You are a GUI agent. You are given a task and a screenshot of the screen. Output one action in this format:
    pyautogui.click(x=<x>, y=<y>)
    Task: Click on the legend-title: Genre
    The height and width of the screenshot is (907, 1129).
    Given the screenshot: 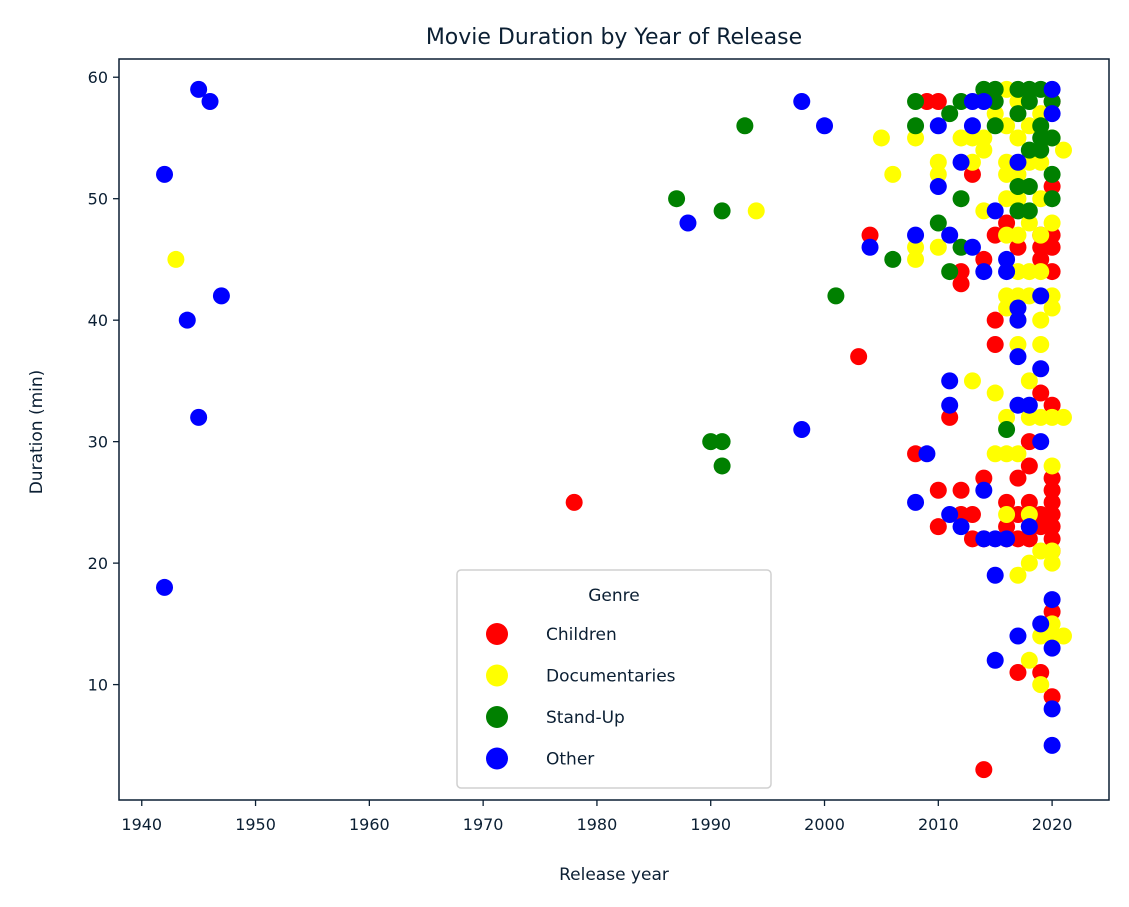 What is the action you would take?
    pyautogui.click(x=613, y=596)
    